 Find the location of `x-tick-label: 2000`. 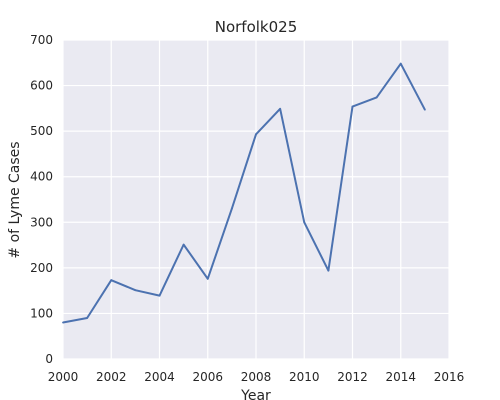

x-tick-label: 2000 is located at coordinates (63, 377).